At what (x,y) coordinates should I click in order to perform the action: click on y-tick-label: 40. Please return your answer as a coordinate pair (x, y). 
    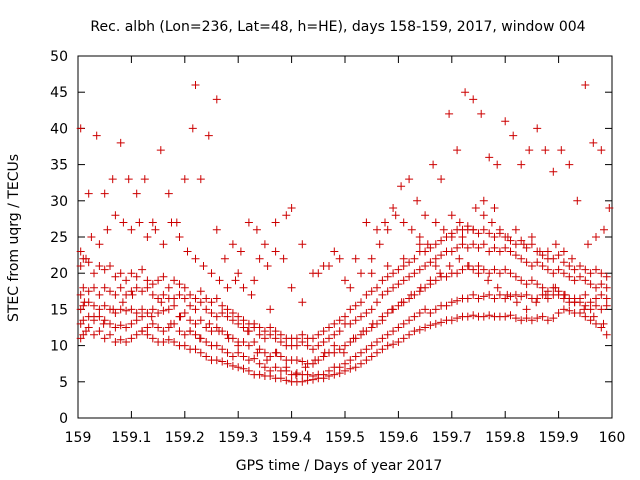
    Looking at the image, I should click on (59, 129).